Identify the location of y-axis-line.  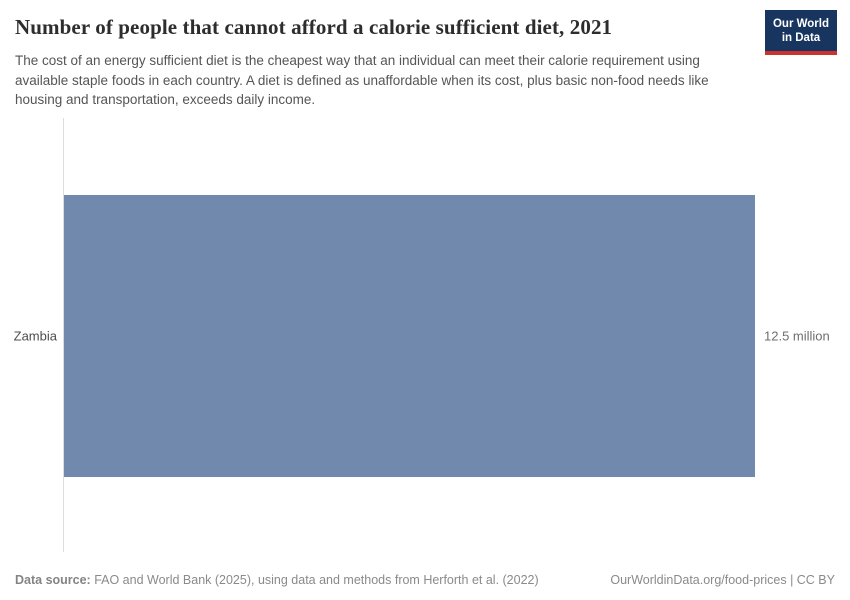
(63, 335).